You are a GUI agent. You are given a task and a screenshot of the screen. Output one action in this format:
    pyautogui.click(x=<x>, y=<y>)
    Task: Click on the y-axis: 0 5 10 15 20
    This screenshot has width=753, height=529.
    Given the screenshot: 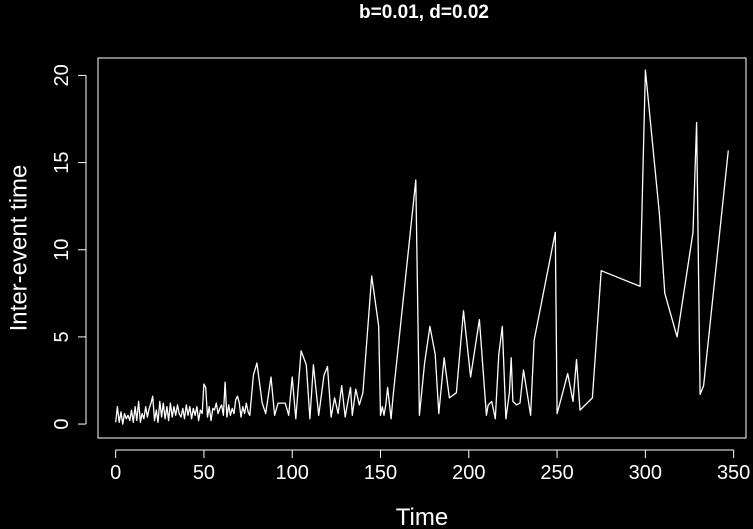 What is the action you would take?
    pyautogui.click(x=69, y=247)
    